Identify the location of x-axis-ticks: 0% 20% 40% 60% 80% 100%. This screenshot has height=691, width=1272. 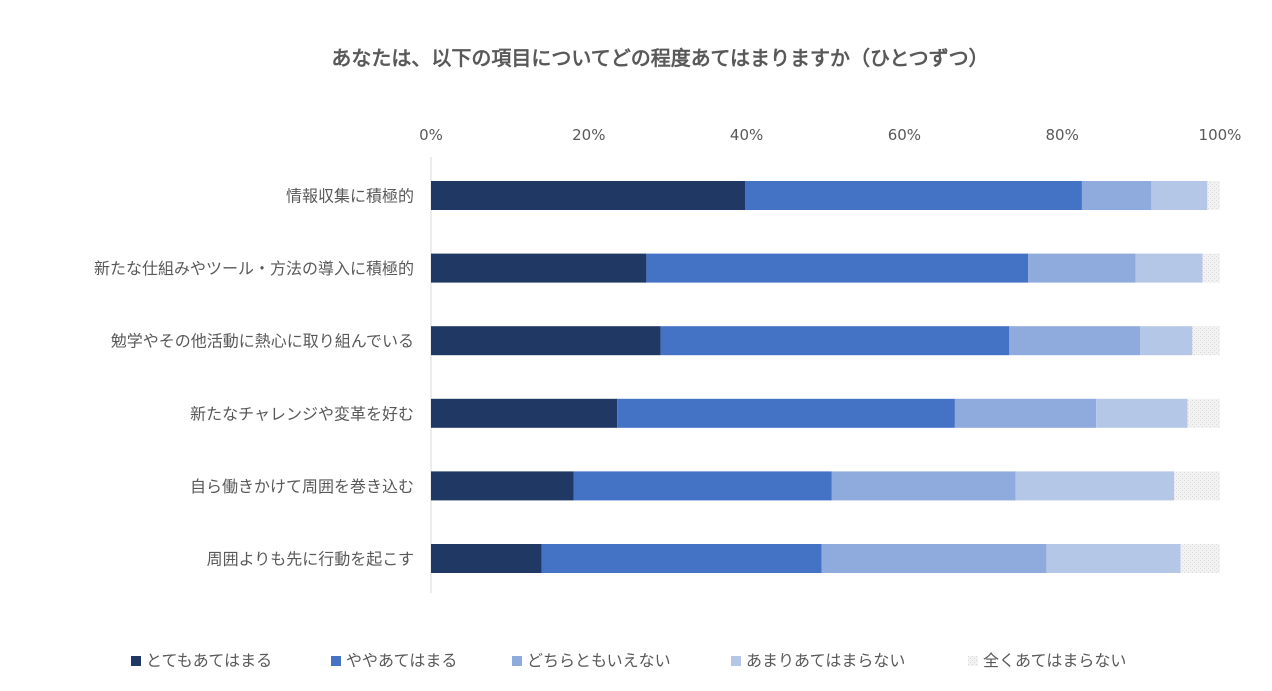
(830, 135).